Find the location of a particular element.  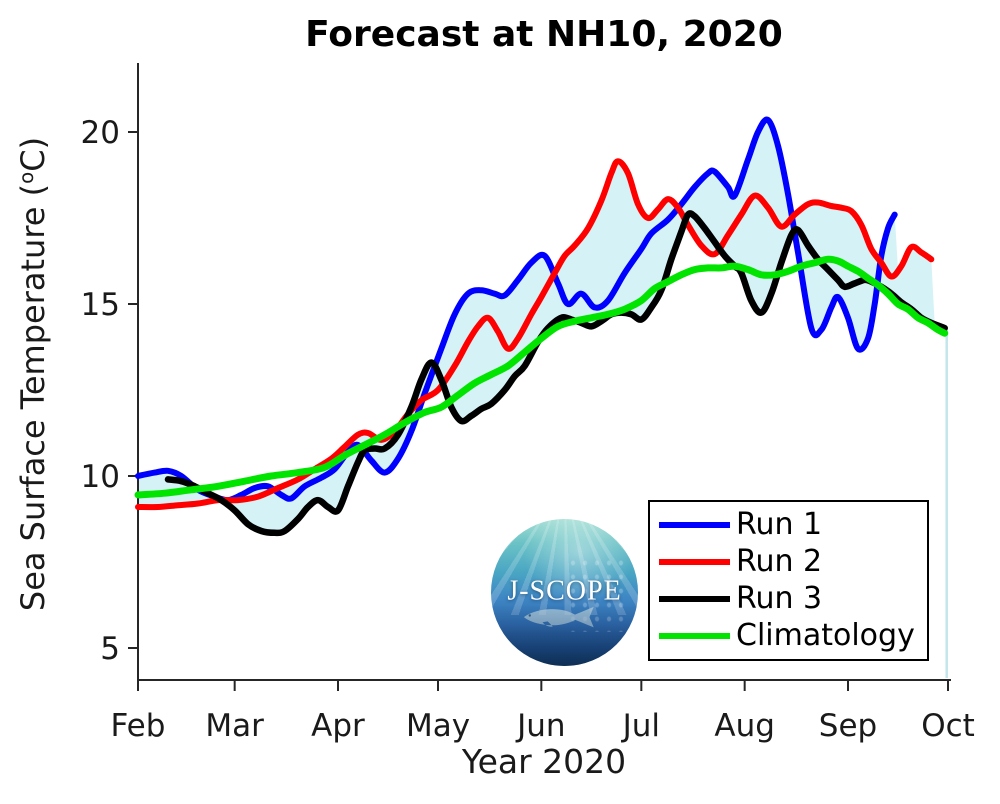

y-tick-label: 5 is located at coordinates (110, 649).